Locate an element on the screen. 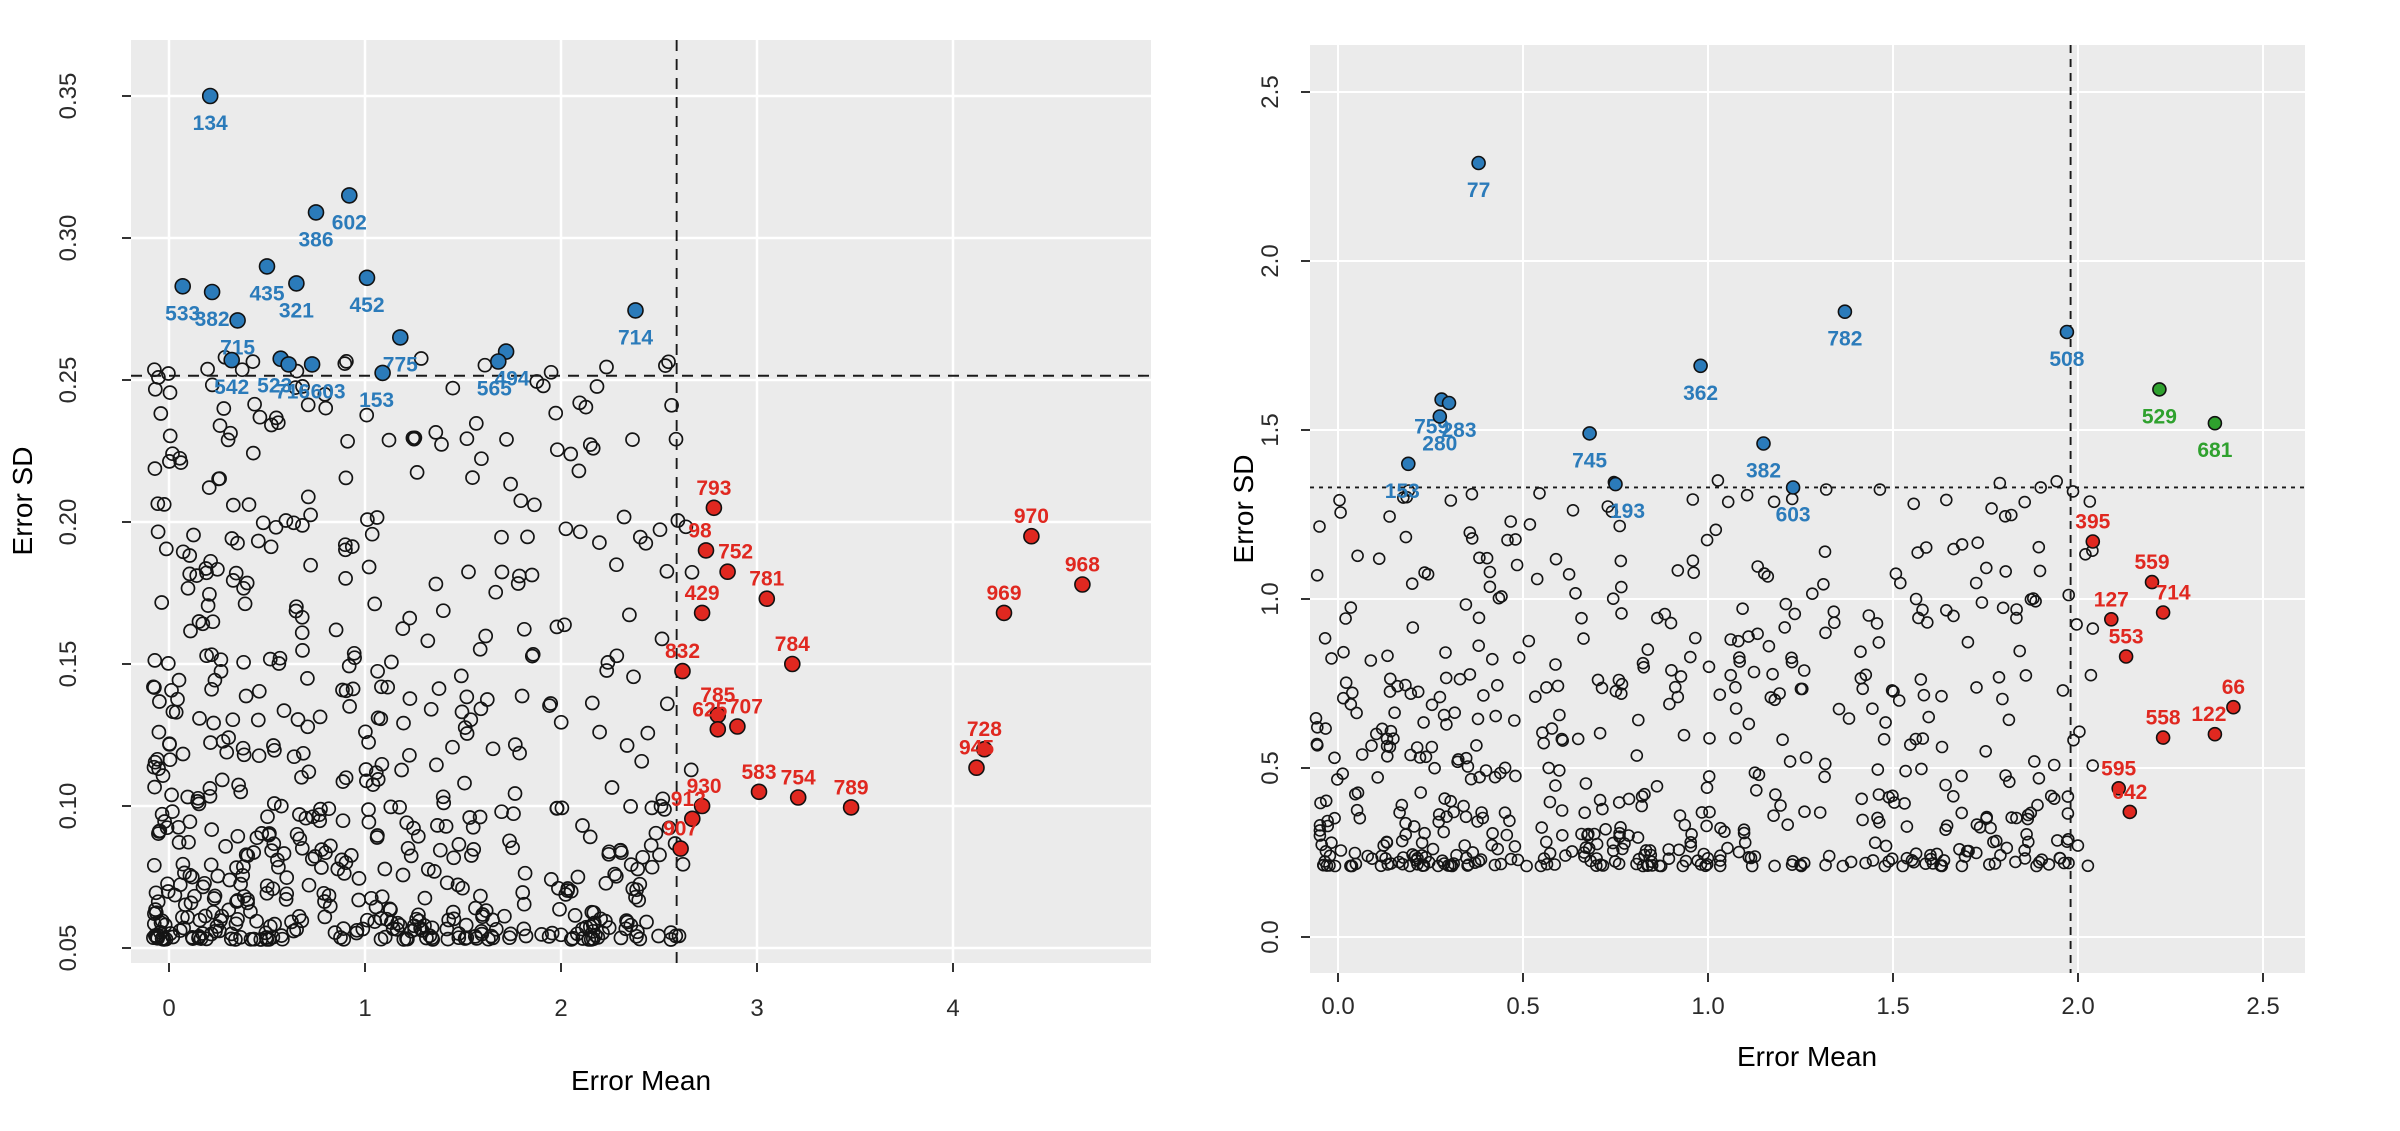  point-label: 707 is located at coordinates (745, 707).